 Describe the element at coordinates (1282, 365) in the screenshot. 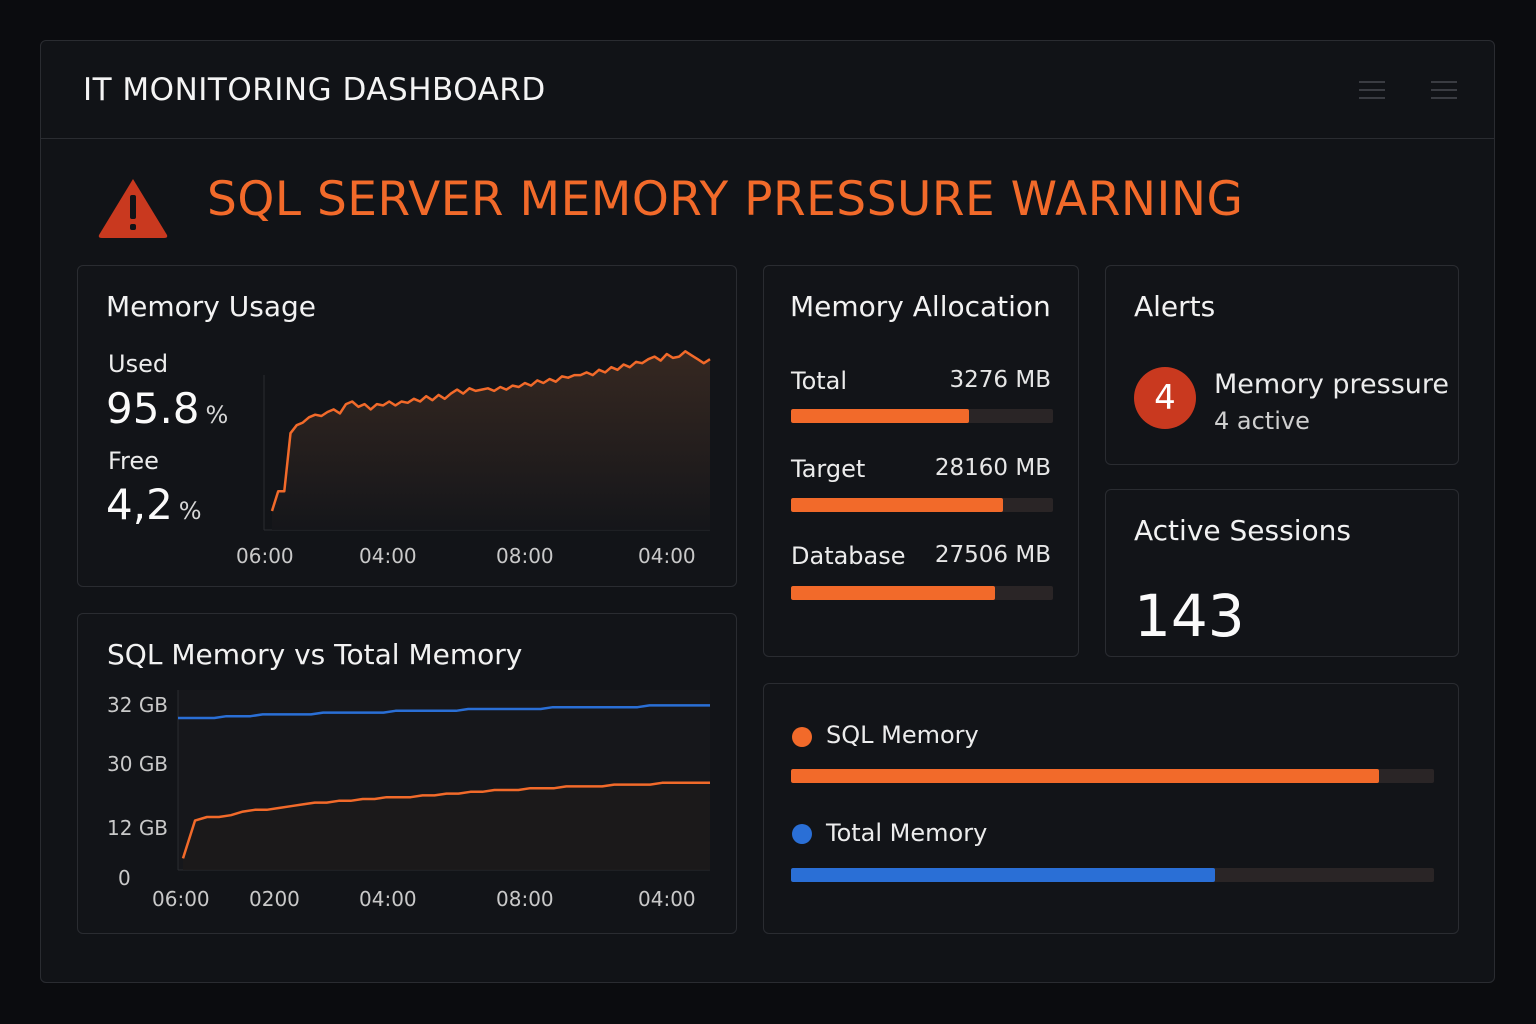

I see `alerts-card: Alerts 4 Memory pressure 4 active` at that location.